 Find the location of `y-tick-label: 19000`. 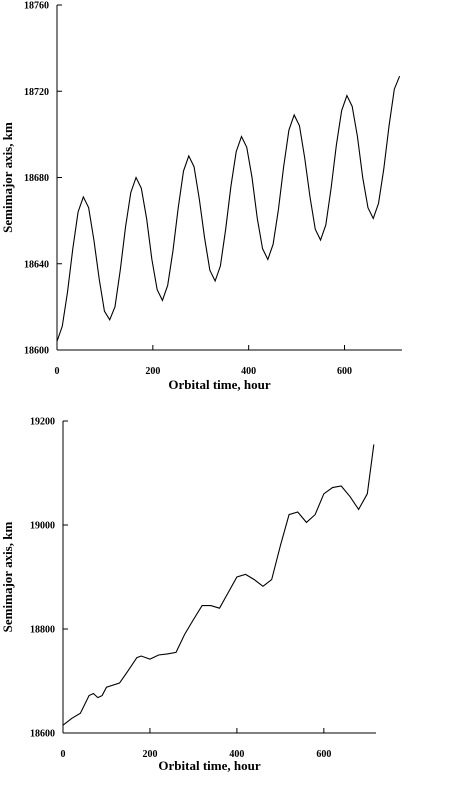

y-tick-label: 19000 is located at coordinates (42, 526).